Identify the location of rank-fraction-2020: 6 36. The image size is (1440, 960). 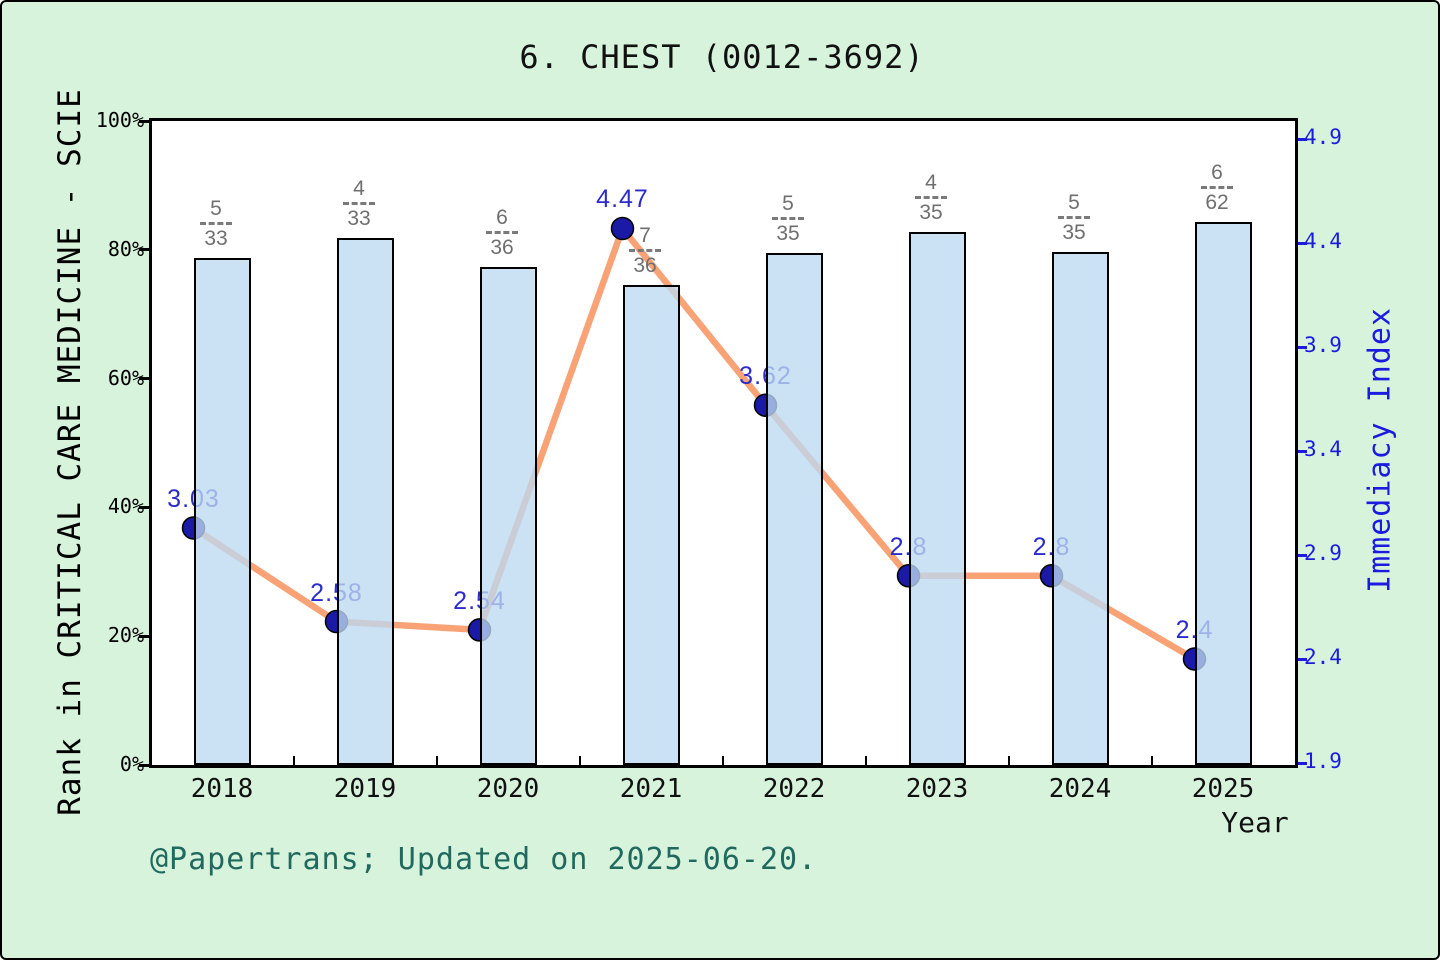
(502, 232).